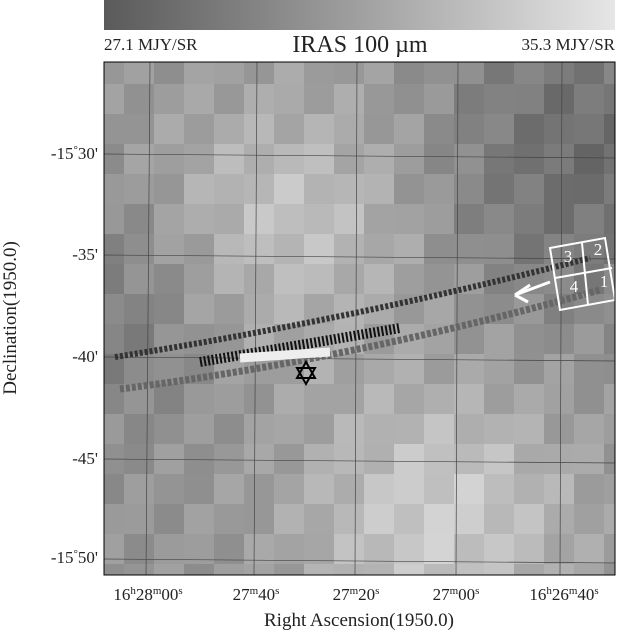 The width and height of the screenshot is (617, 637). What do you see at coordinates (256, 594) in the screenshot?
I see `x-tick-label: 27m40s` at bounding box center [256, 594].